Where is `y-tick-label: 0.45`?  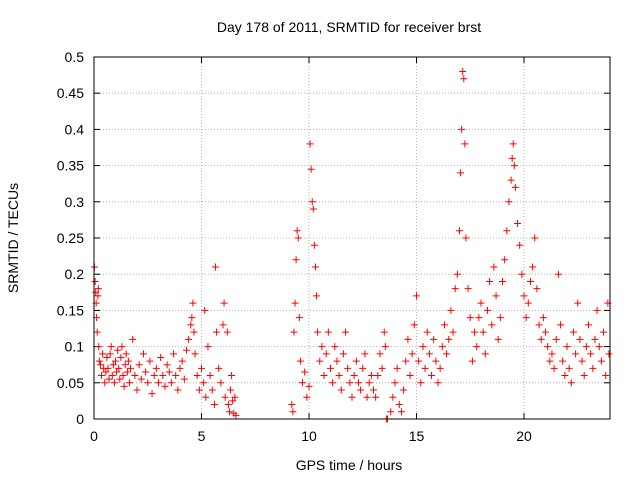
y-tick-label: 0.45 is located at coordinates (70, 93).